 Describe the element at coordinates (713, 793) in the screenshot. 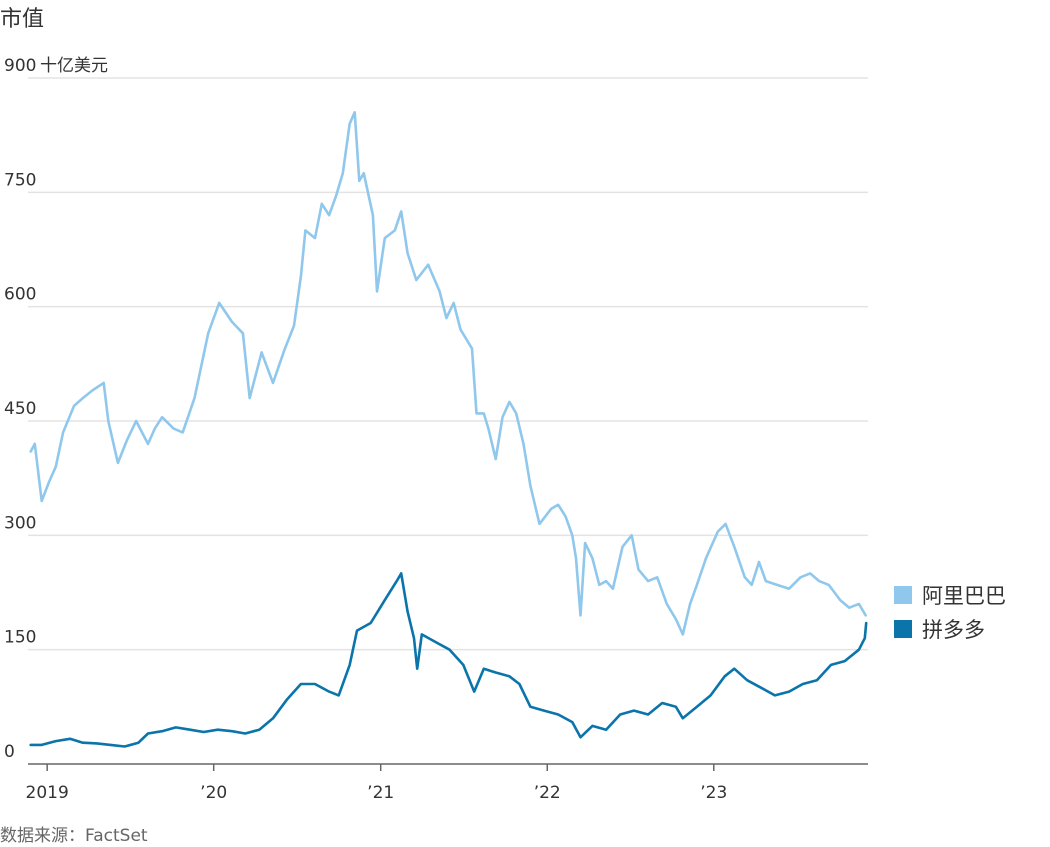

I see `x-tick-label: ’23` at that location.